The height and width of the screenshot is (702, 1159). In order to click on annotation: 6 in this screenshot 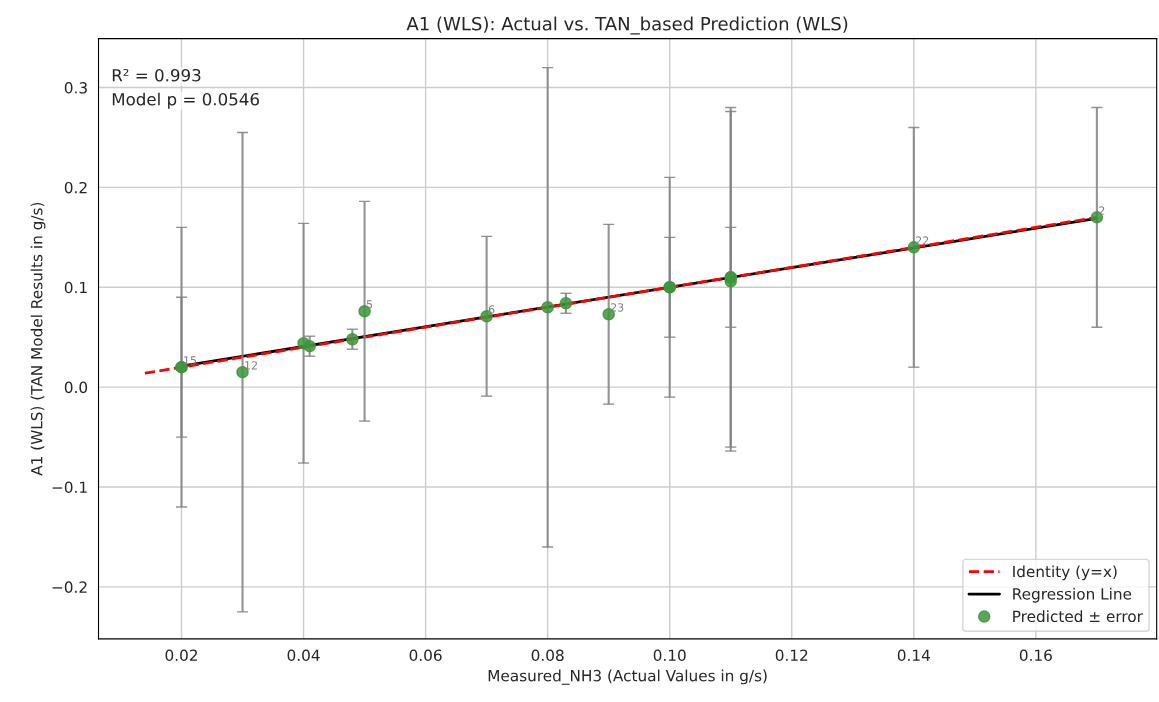, I will do `click(491, 309)`.